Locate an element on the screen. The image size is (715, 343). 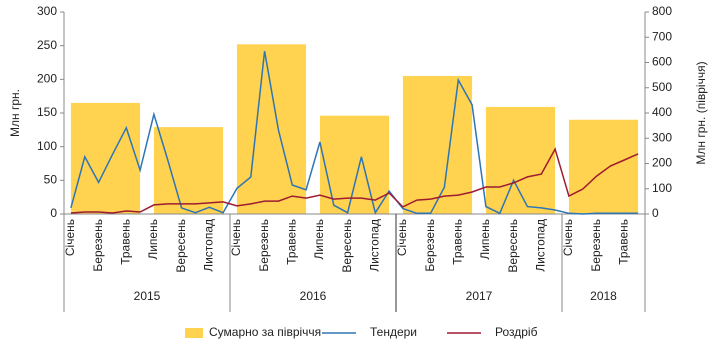
y-tick-label: 100 is located at coordinates (47, 146).